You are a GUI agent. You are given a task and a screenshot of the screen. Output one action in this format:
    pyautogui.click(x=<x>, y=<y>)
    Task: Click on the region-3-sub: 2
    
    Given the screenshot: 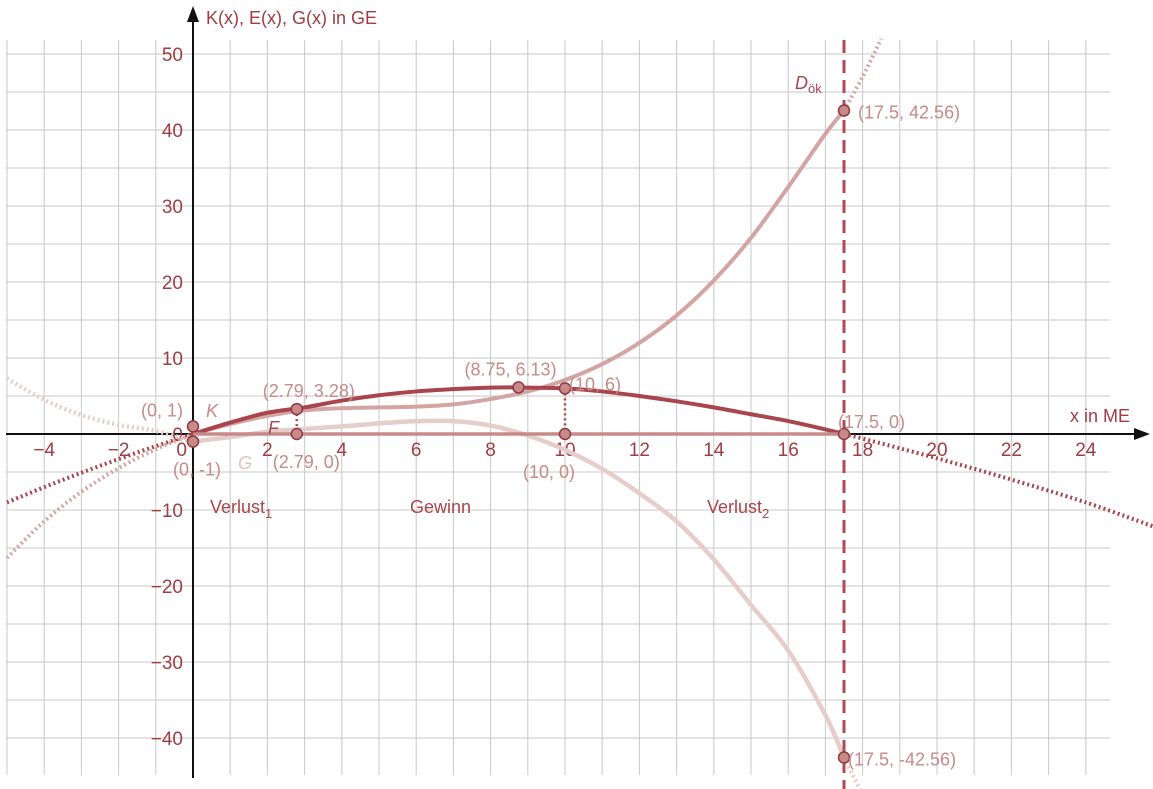 What is the action you would take?
    pyautogui.click(x=765, y=513)
    